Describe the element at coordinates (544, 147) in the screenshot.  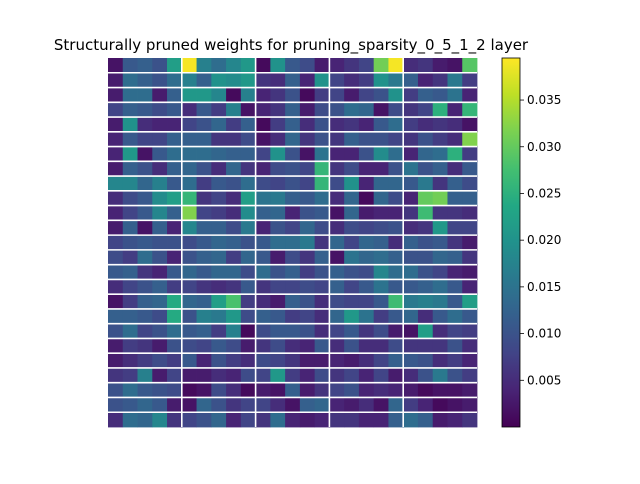
I see `colorbar-tick-label: 0.030` at that location.